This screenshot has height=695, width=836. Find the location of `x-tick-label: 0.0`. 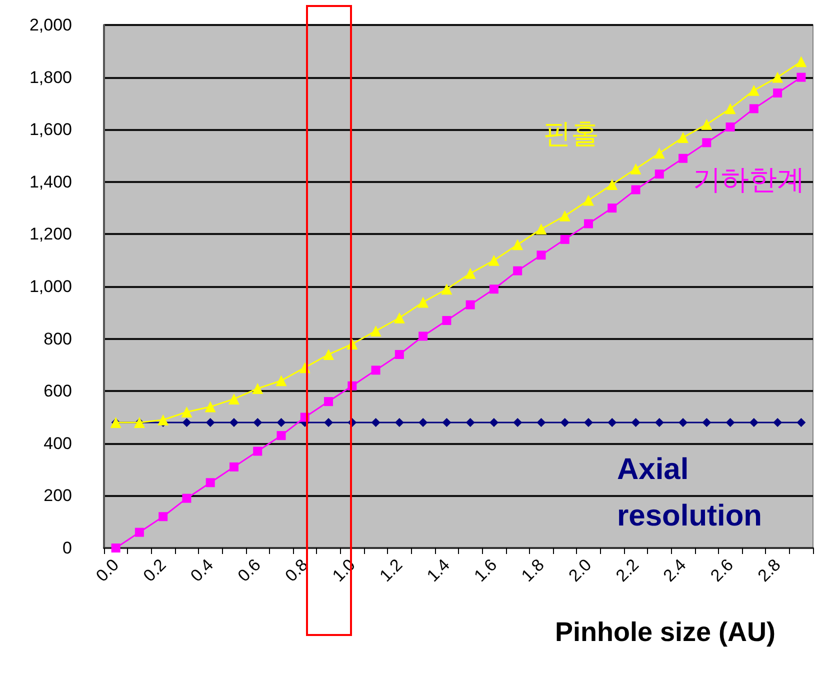

x-tick-label: 0.0 is located at coordinates (107, 570).